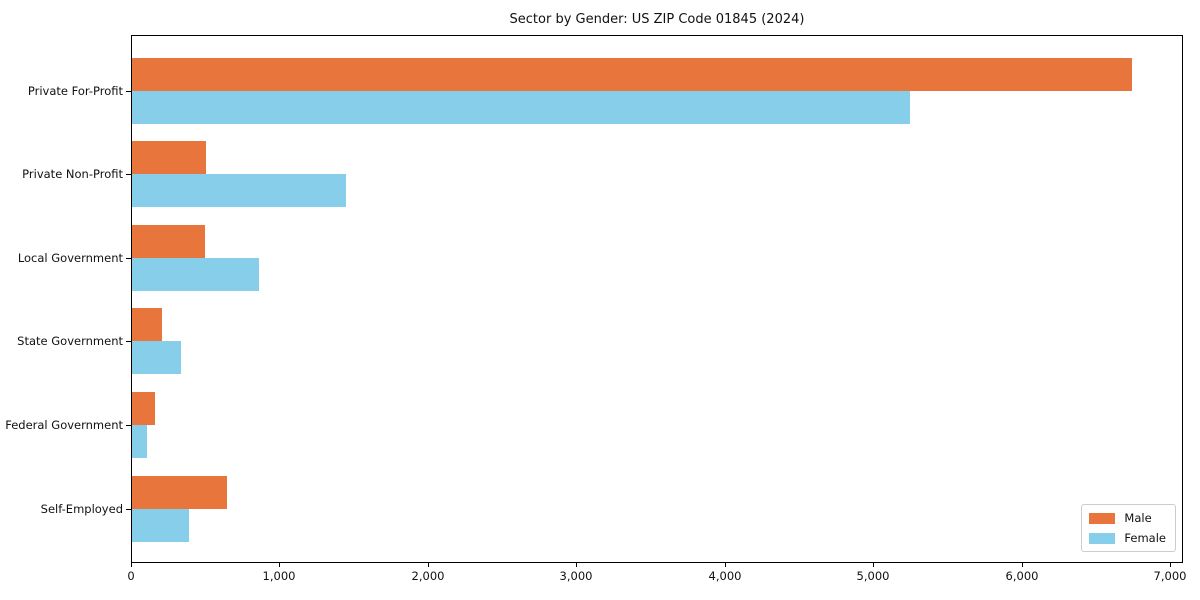  I want to click on bar-male-self-employed, so click(179, 492).